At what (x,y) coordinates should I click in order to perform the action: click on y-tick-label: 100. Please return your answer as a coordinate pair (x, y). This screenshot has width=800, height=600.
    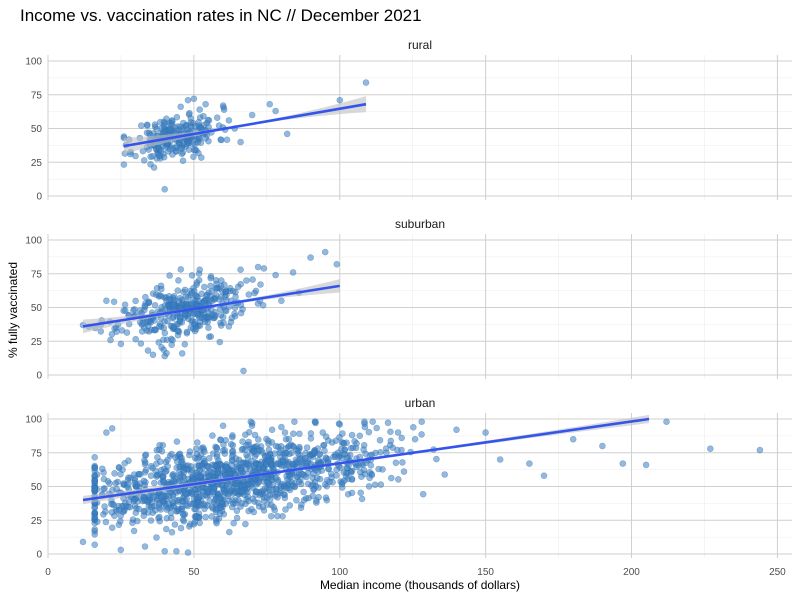
    Looking at the image, I should click on (33, 241).